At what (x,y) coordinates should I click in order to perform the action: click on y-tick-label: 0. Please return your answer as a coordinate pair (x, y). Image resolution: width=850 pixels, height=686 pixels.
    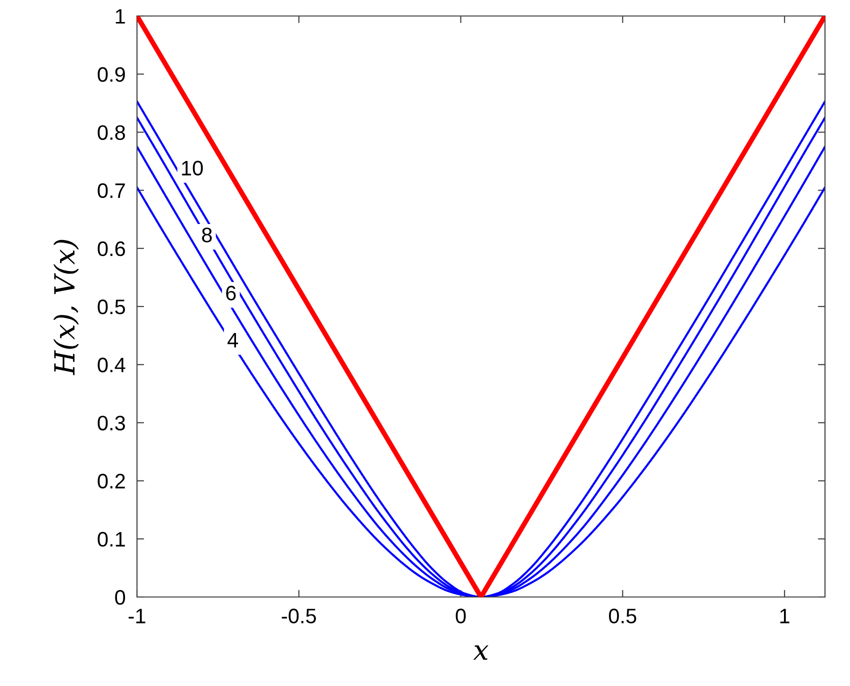
    Looking at the image, I should click on (120, 597).